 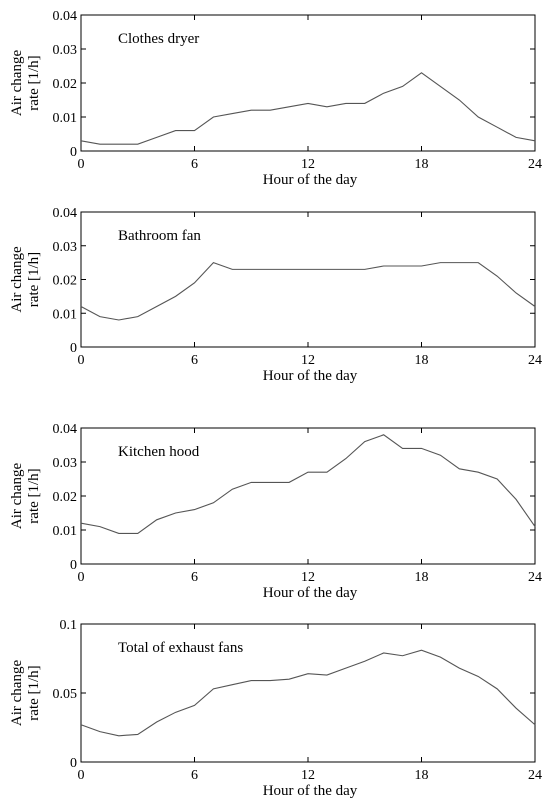 What do you see at coordinates (180, 648) in the screenshot?
I see `panel-title: Total of exhaust fans` at bounding box center [180, 648].